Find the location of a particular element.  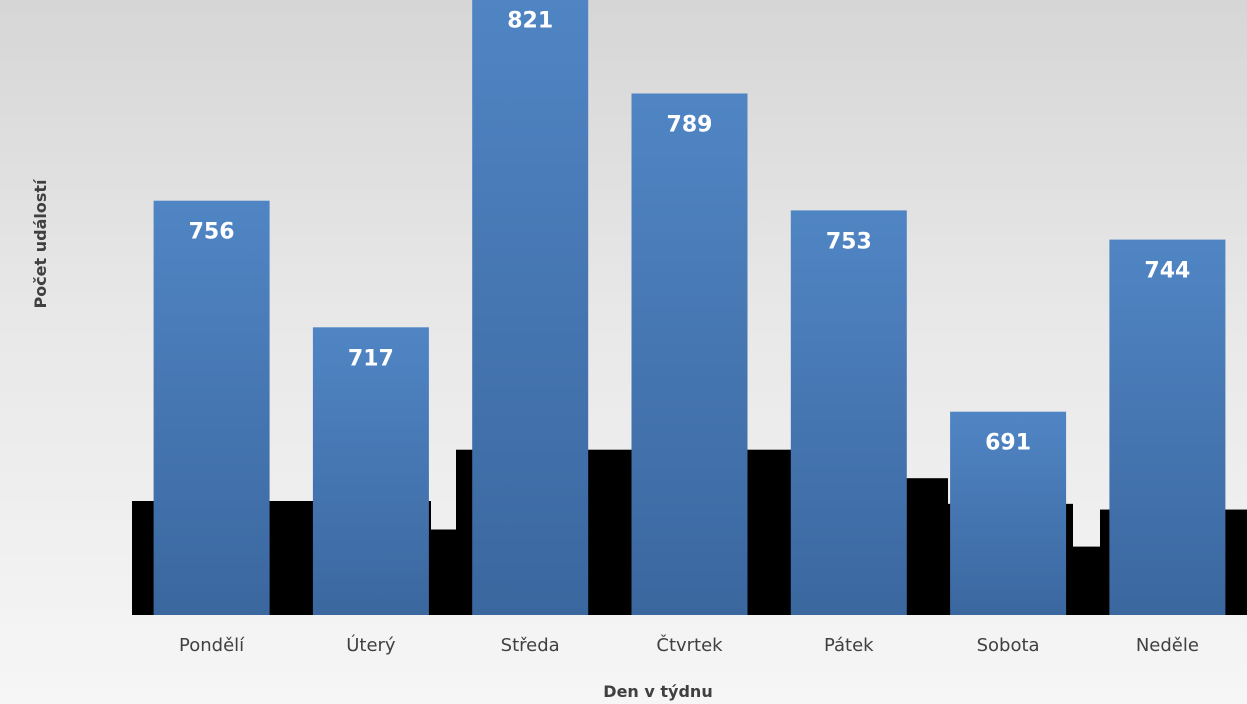

x-tick-label: Neděle is located at coordinates (1167, 645).